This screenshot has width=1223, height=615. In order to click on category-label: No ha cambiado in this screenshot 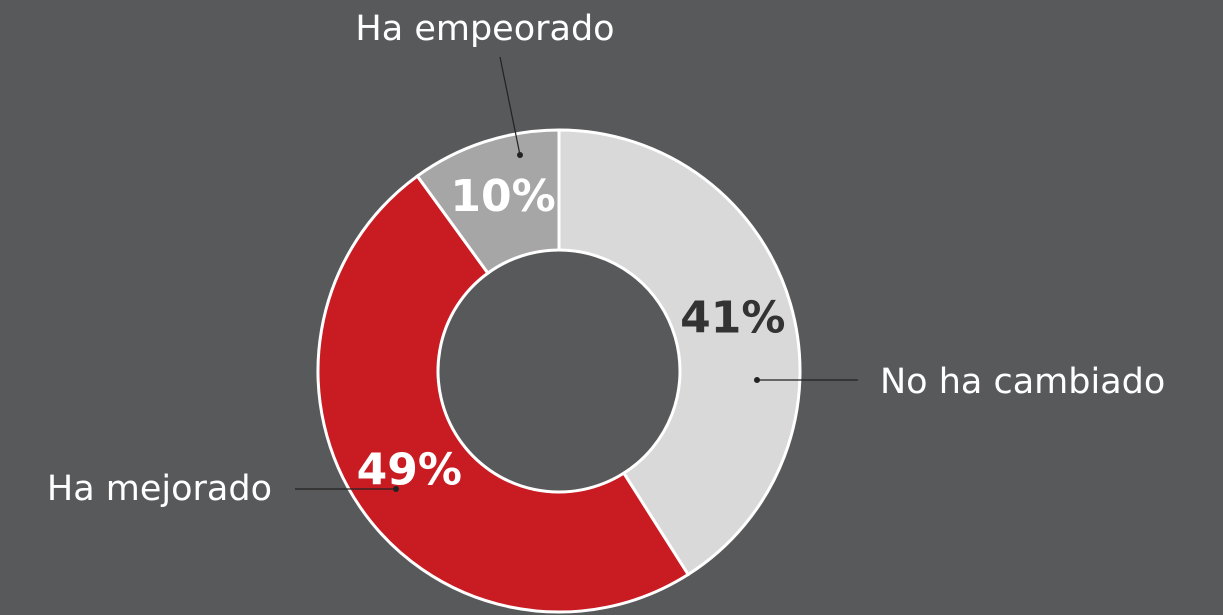, I will do `click(1022, 382)`.